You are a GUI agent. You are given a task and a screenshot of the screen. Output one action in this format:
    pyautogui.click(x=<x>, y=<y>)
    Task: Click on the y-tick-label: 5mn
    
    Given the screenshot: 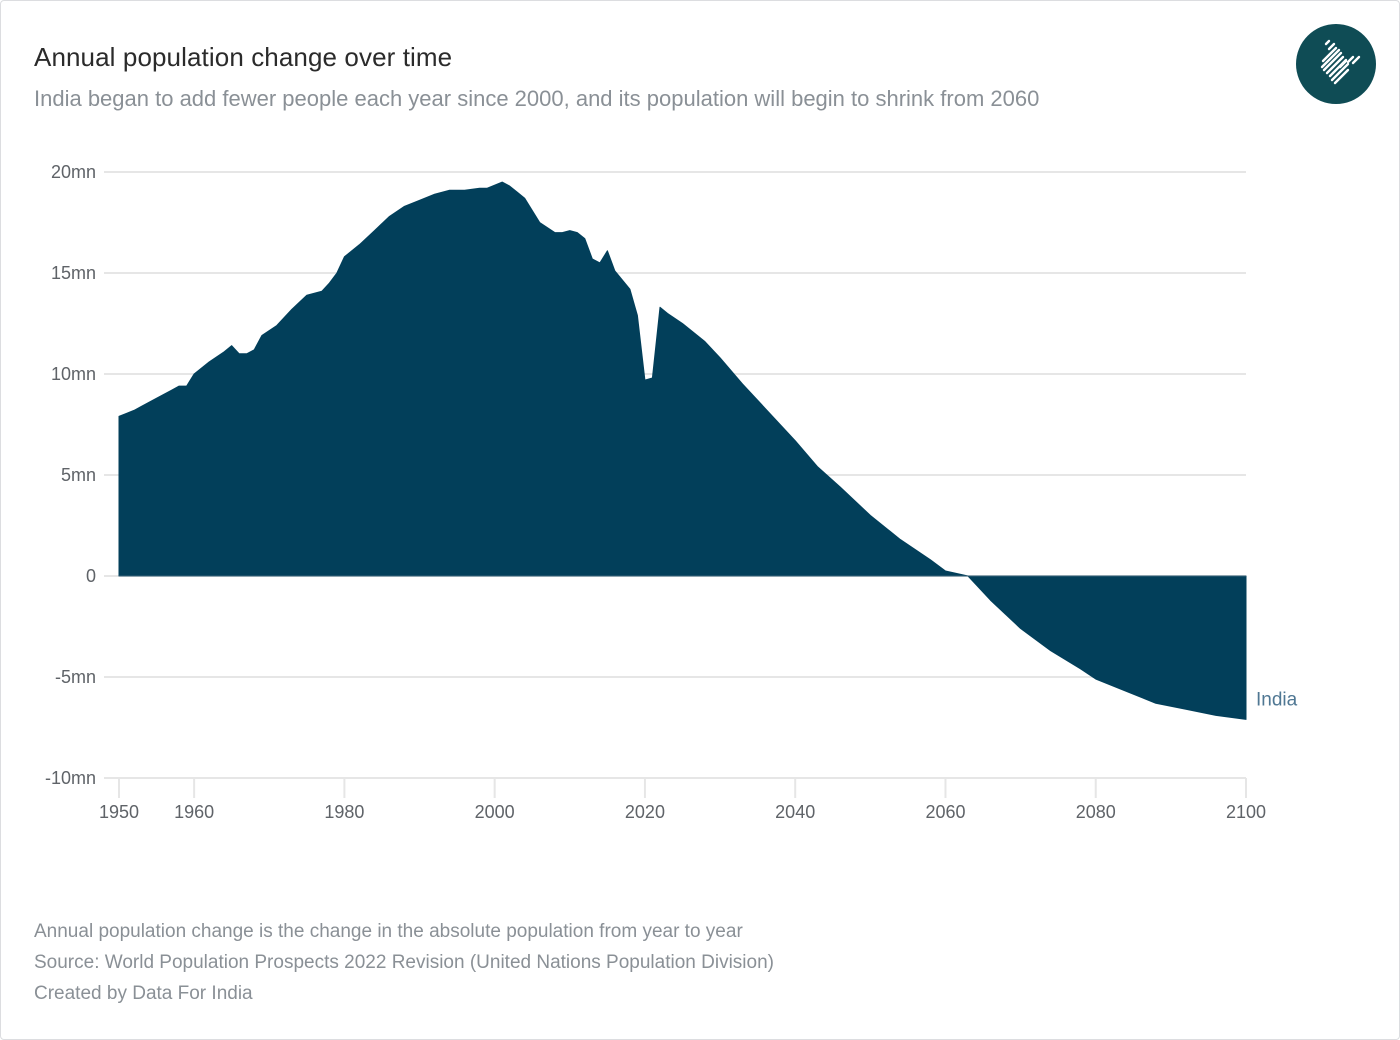 What is the action you would take?
    pyautogui.click(x=78, y=475)
    